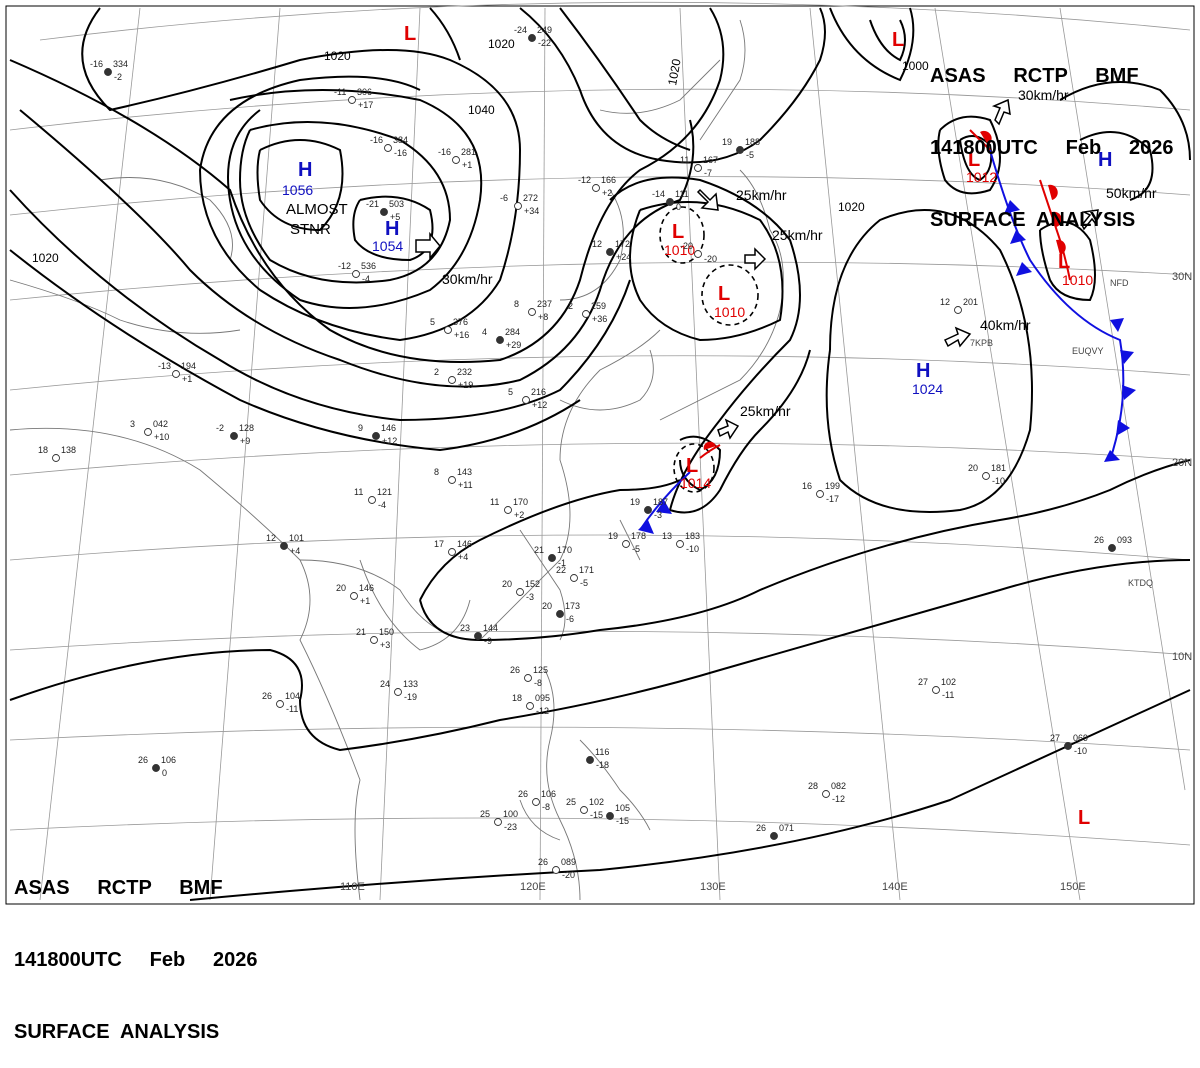 Image resolution: width=1200 pixels, height=1068 pixels. I want to click on station-plot: 21 150 +3, so click(375, 638).